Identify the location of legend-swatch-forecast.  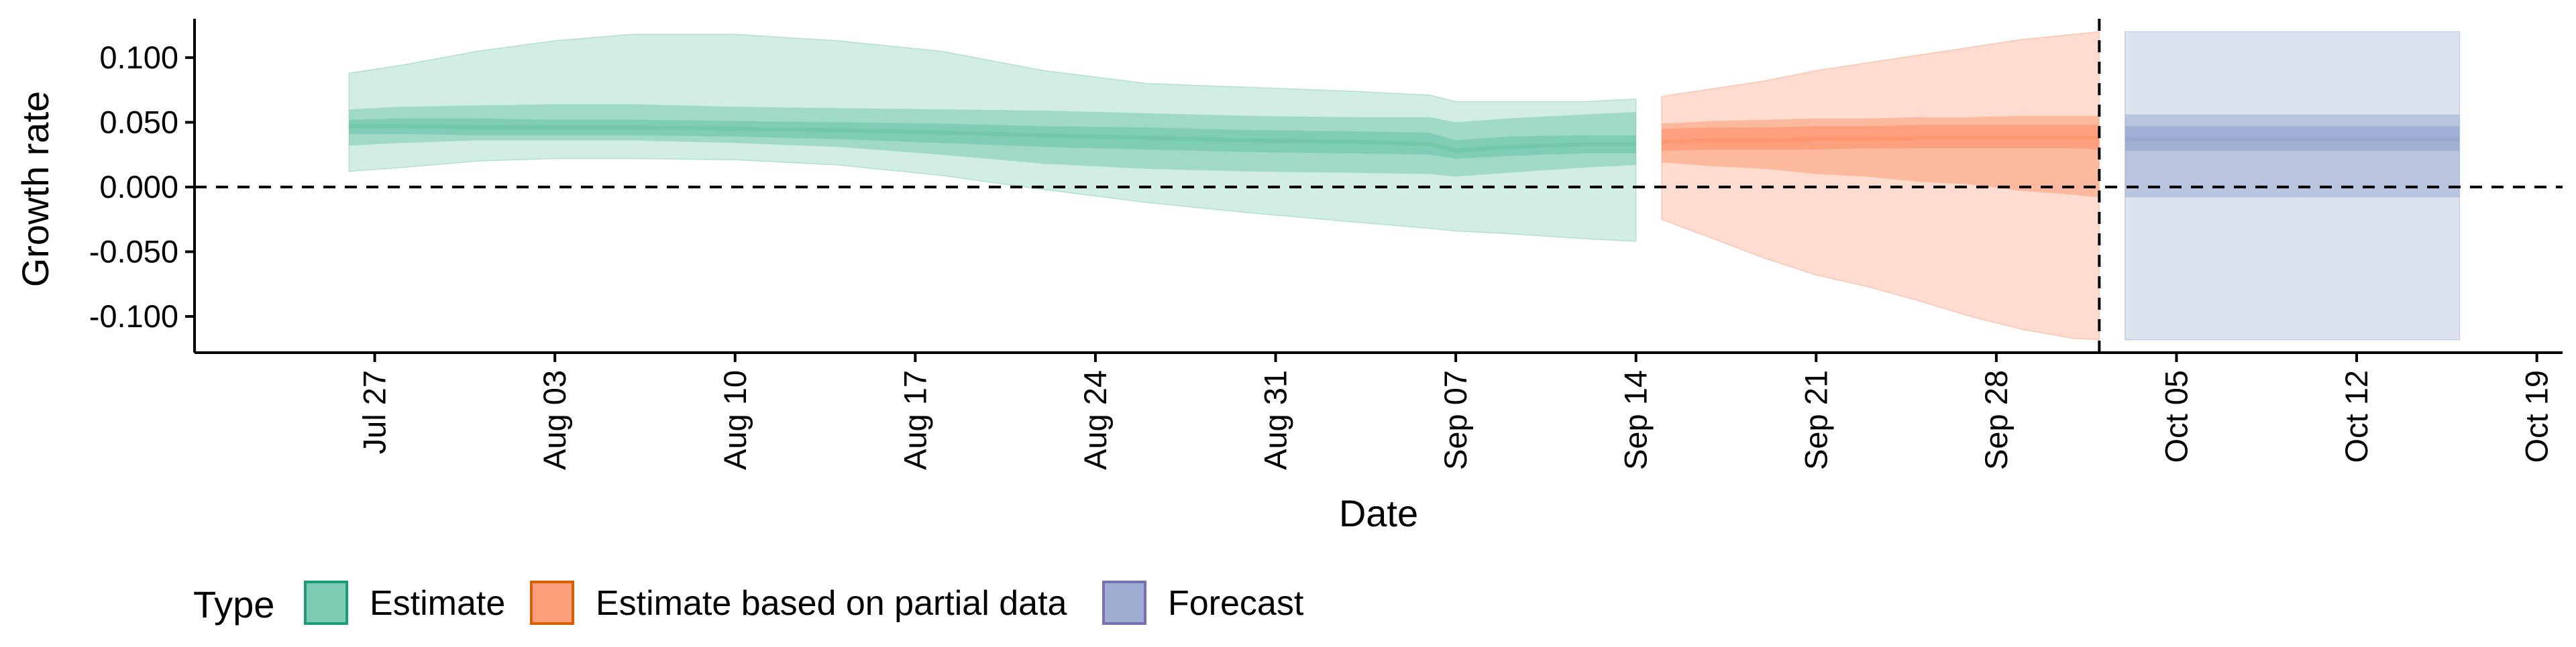
(1124, 603).